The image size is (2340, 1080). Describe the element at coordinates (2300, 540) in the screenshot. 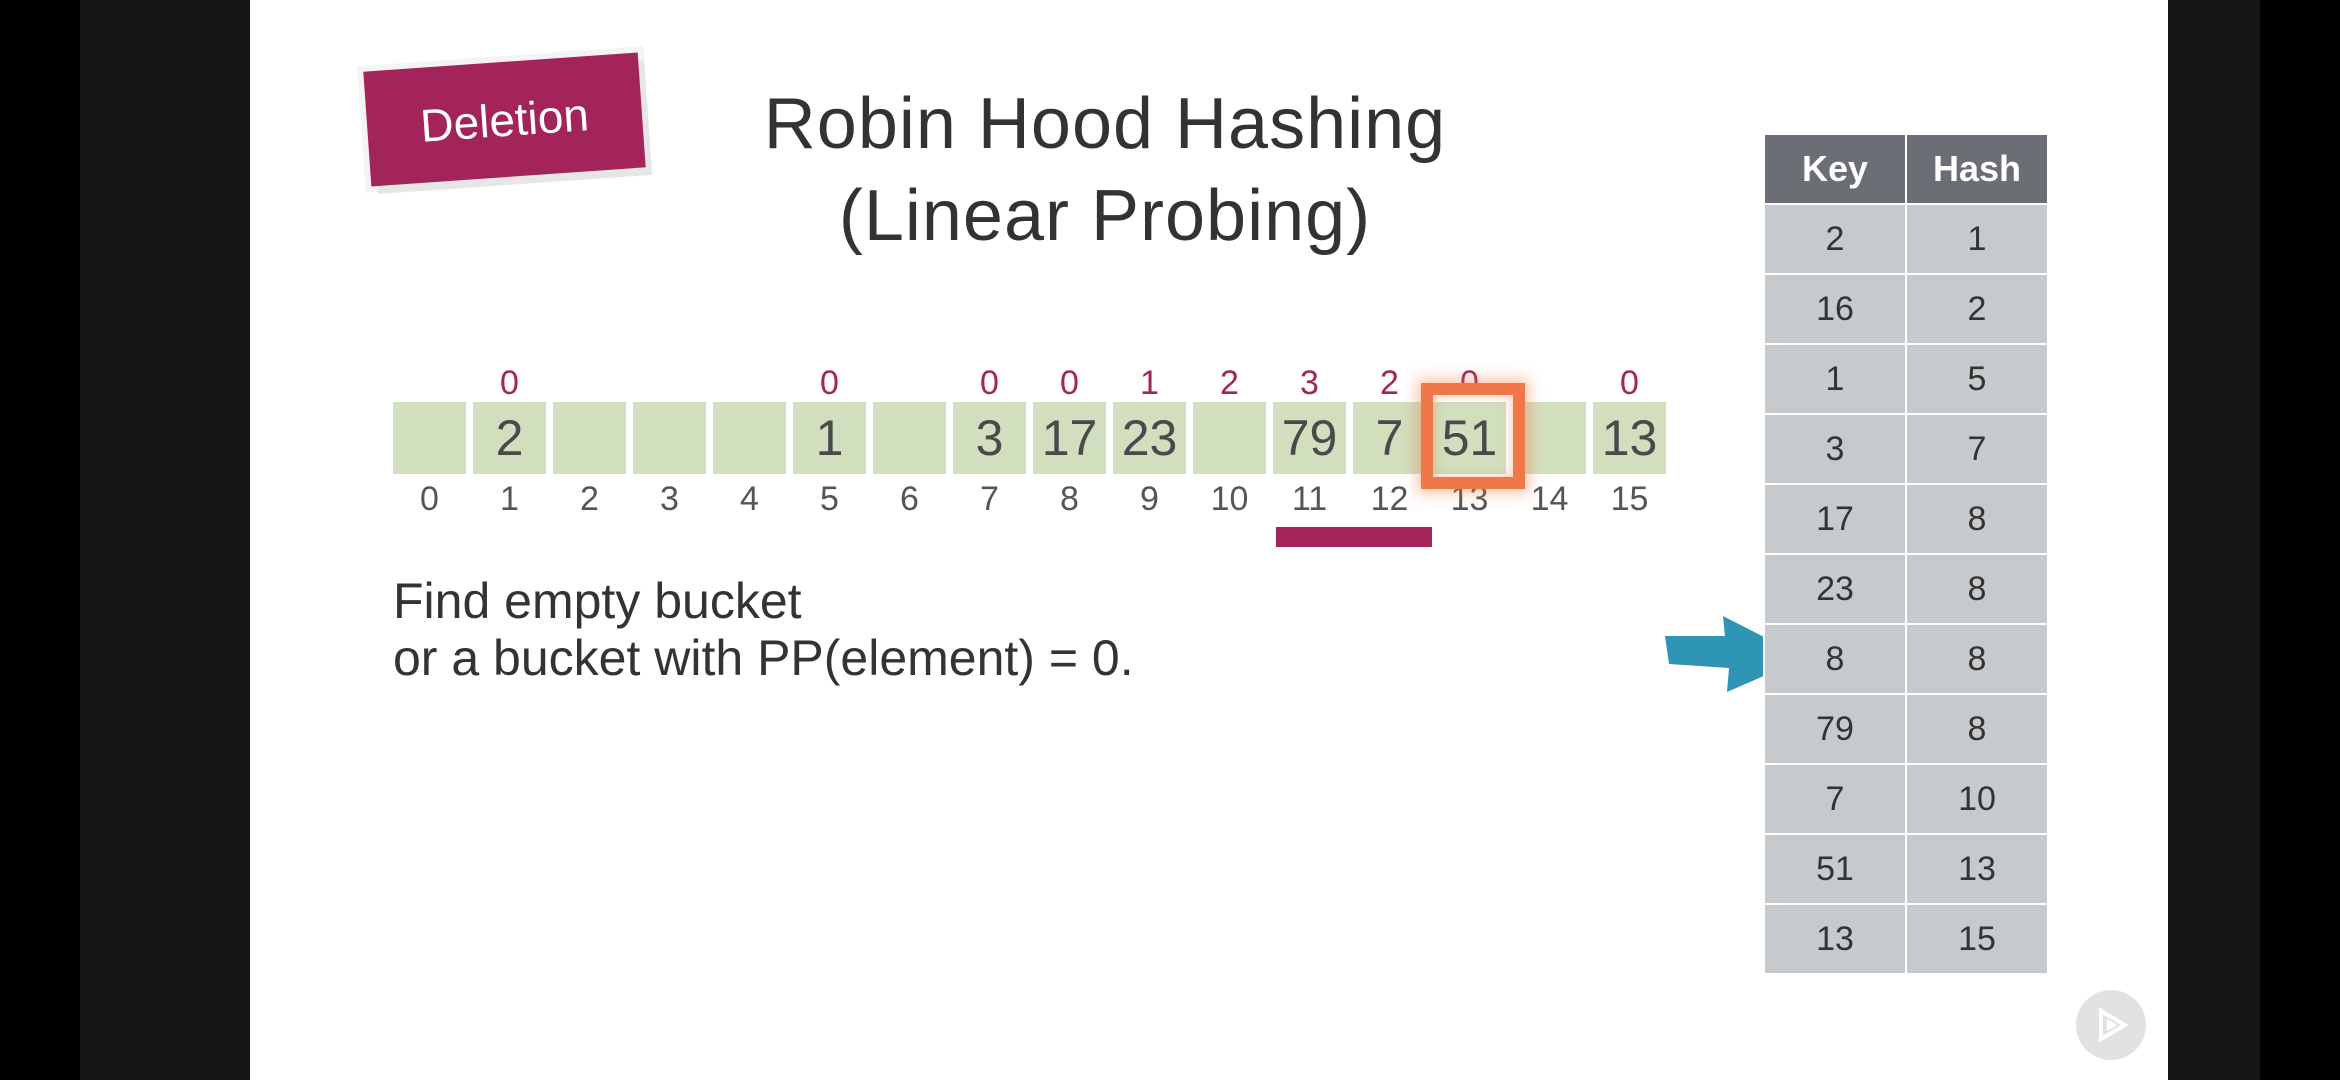

I see `letterbox-right` at that location.